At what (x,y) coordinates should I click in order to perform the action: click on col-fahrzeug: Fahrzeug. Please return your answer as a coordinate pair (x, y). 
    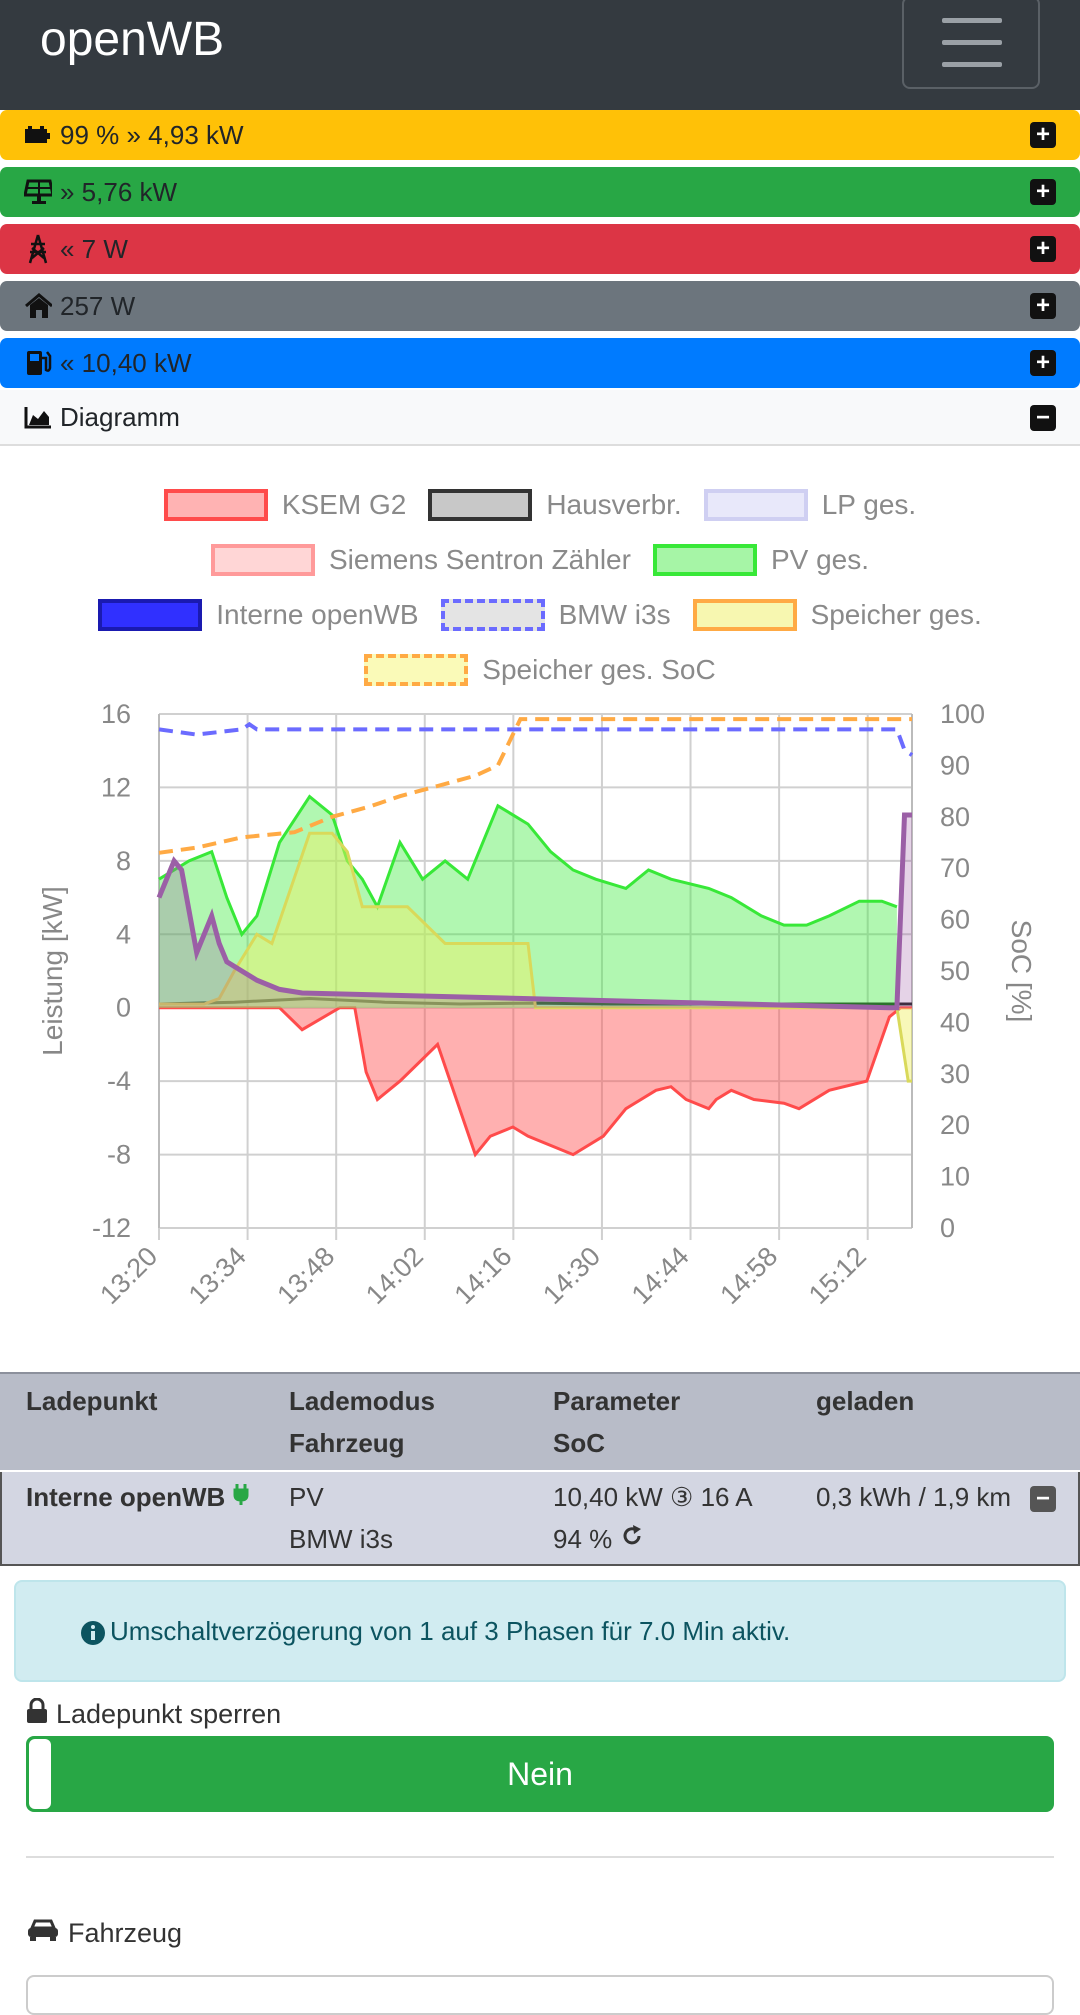
    Looking at the image, I should click on (347, 1443).